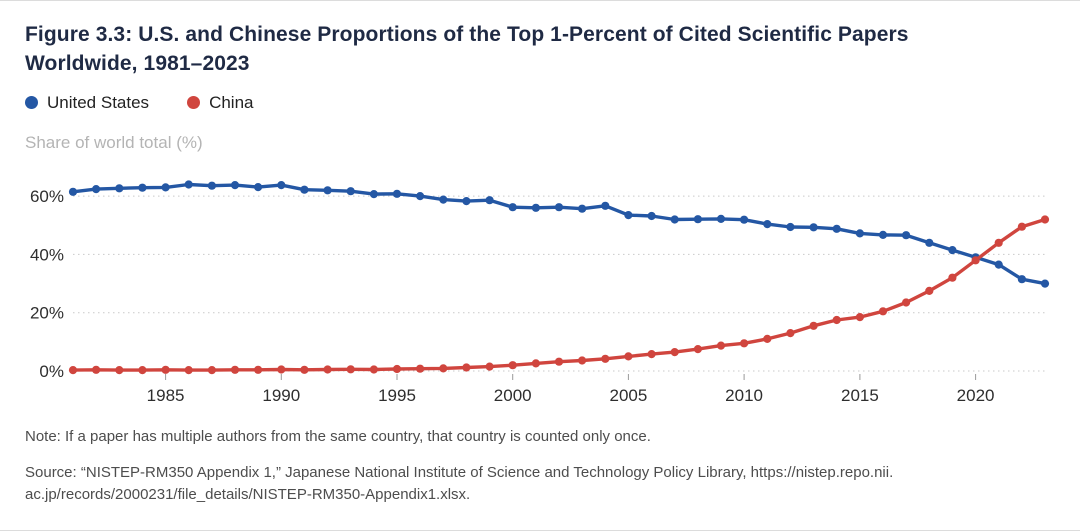 Image resolution: width=1080 pixels, height=531 pixels. Describe the element at coordinates (194, 103) in the screenshot. I see `legend-dot-china` at that location.